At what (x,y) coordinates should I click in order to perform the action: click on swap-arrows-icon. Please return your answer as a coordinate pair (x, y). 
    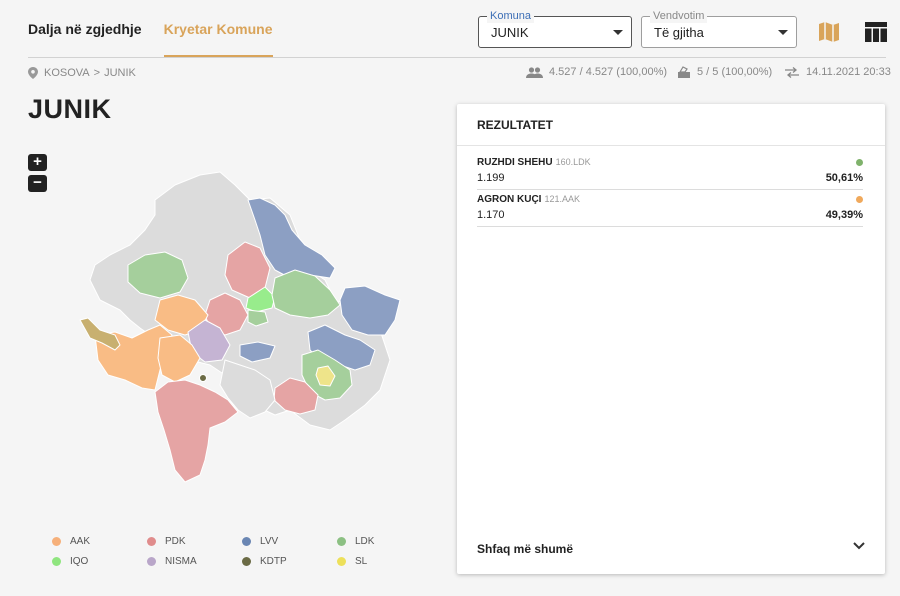
    Looking at the image, I should click on (792, 72).